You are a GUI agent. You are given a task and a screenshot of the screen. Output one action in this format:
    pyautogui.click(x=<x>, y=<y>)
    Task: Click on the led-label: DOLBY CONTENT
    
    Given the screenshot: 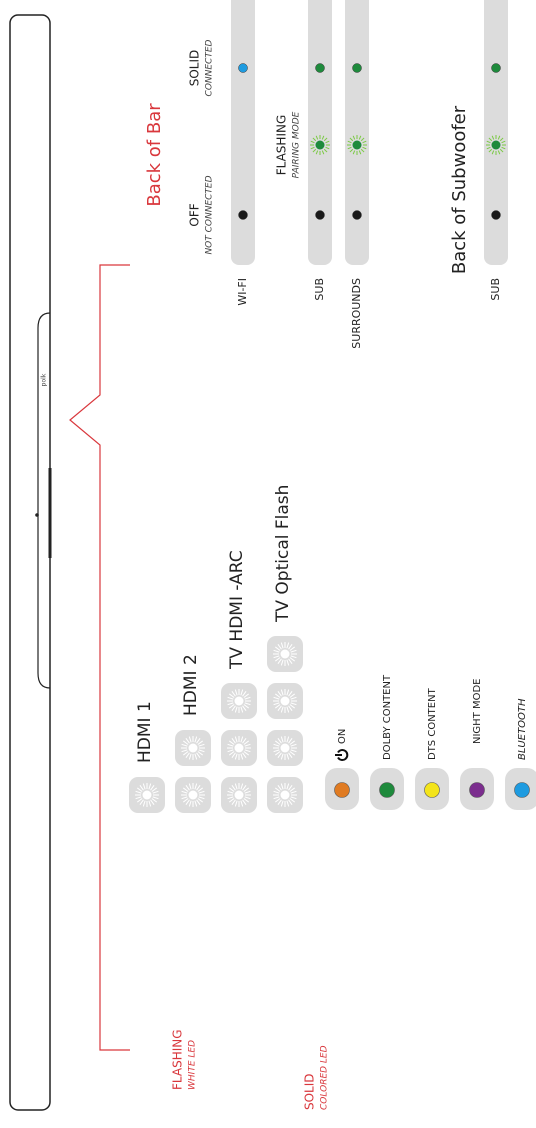 What is the action you would take?
    pyautogui.click(x=387, y=717)
    